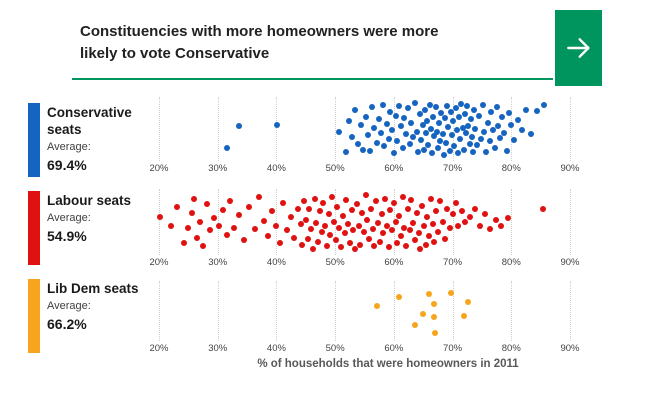 This screenshot has width=647, height=409. What do you see at coordinates (67, 165) in the screenshot?
I see `average-value: 69.4%` at bounding box center [67, 165].